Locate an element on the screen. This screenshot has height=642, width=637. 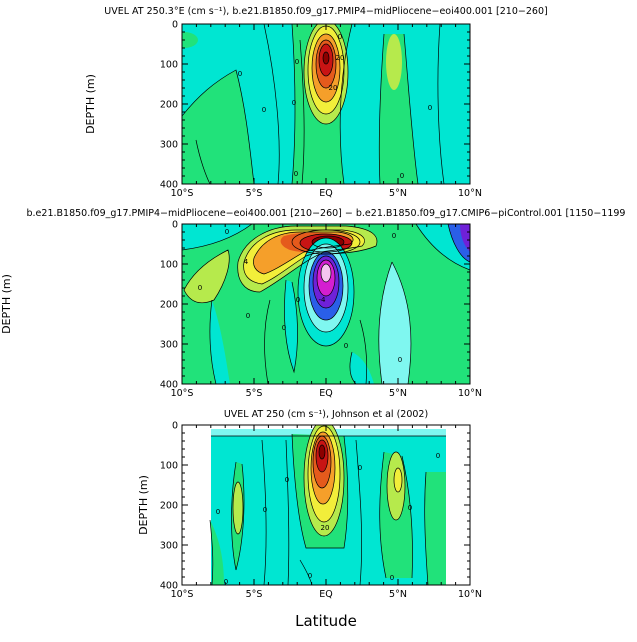
panel-3-field is located at coordinates (326, 505).